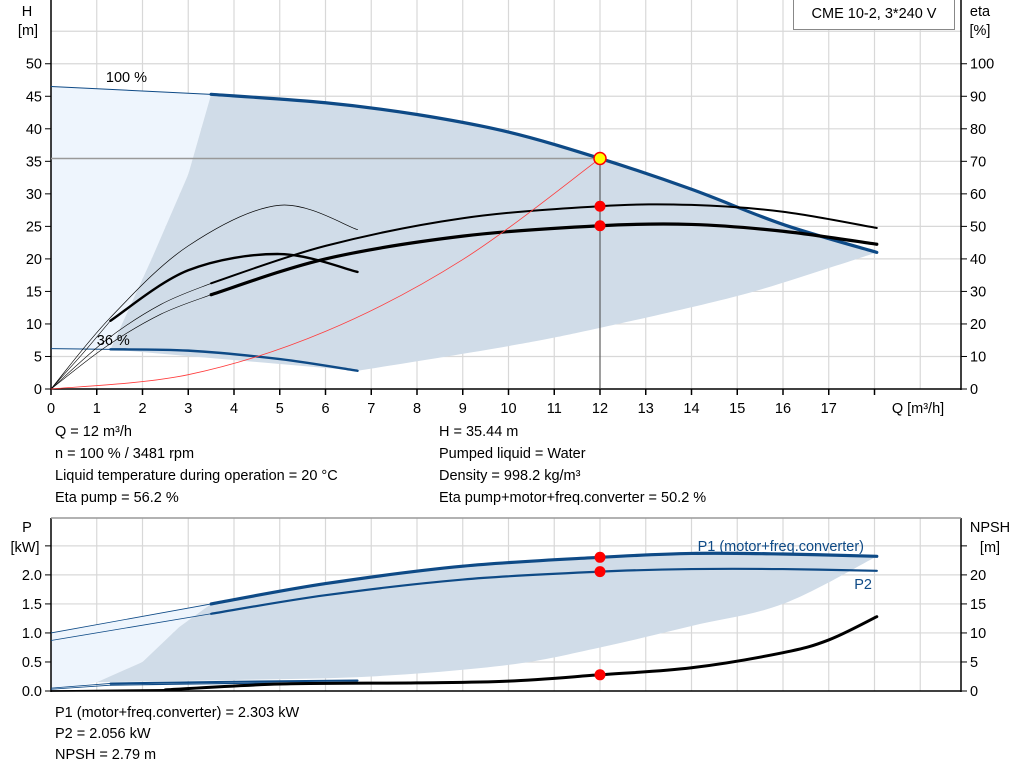 Image resolution: width=1024 pixels, height=781 pixels. I want to click on curve-P1_36-extension, so click(80, 686).